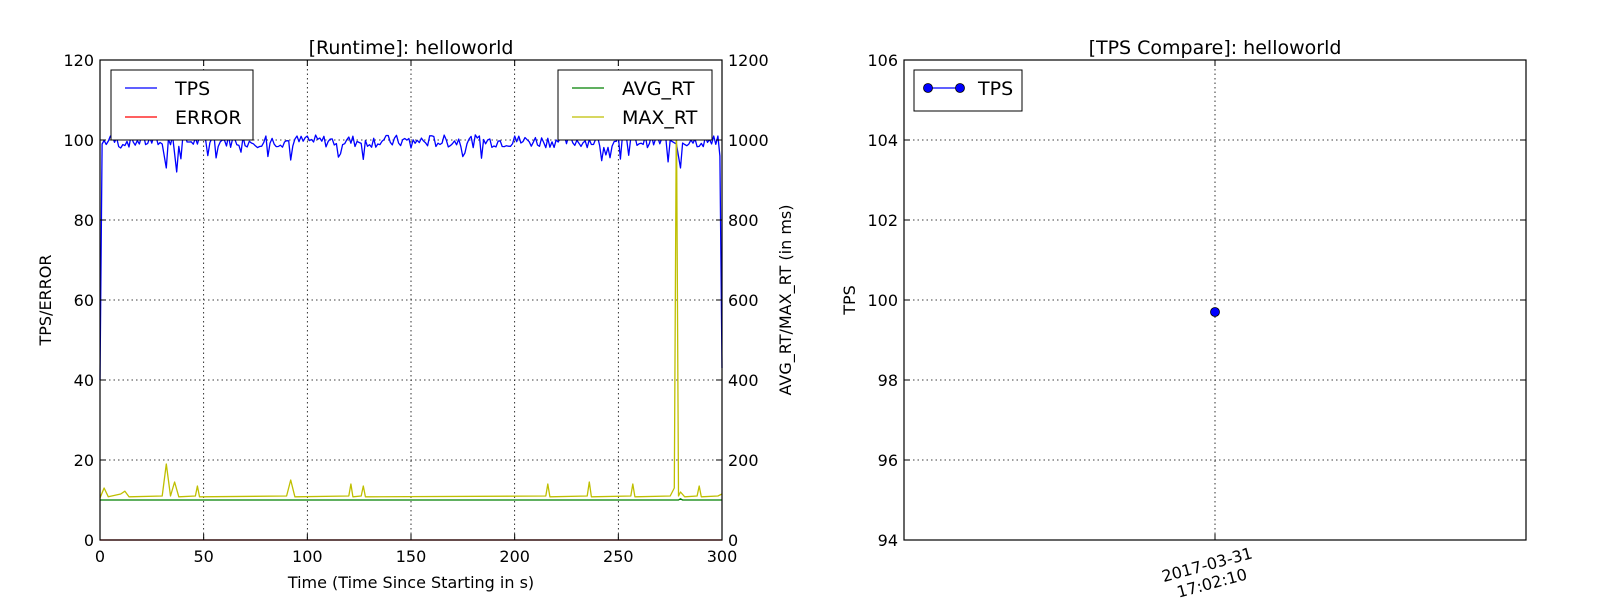  Describe the element at coordinates (849, 300) in the screenshot. I see `y-axis-label: TPS` at that location.